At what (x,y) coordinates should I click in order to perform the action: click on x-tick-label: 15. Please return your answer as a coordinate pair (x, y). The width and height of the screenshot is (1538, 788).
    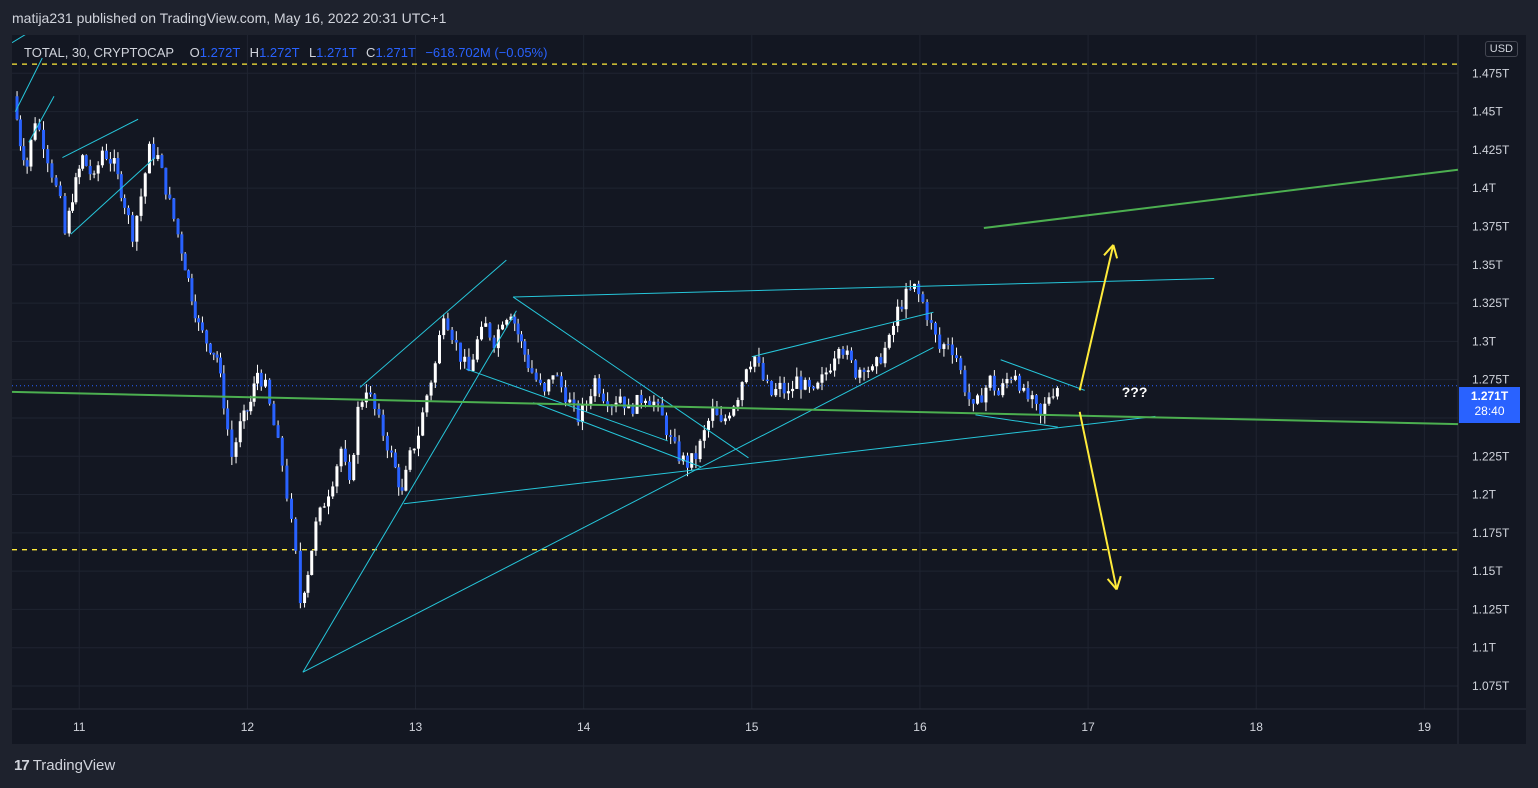
    Looking at the image, I should click on (752, 727).